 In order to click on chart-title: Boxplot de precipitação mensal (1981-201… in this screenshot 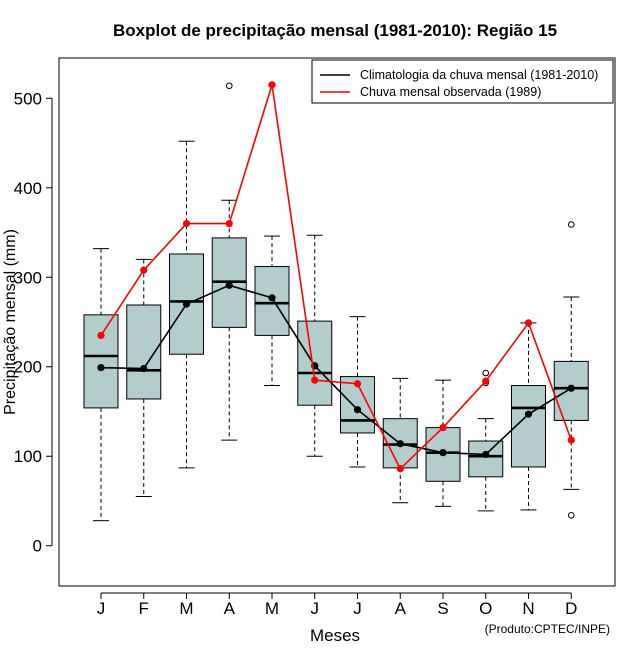, I will do `click(335, 30)`.